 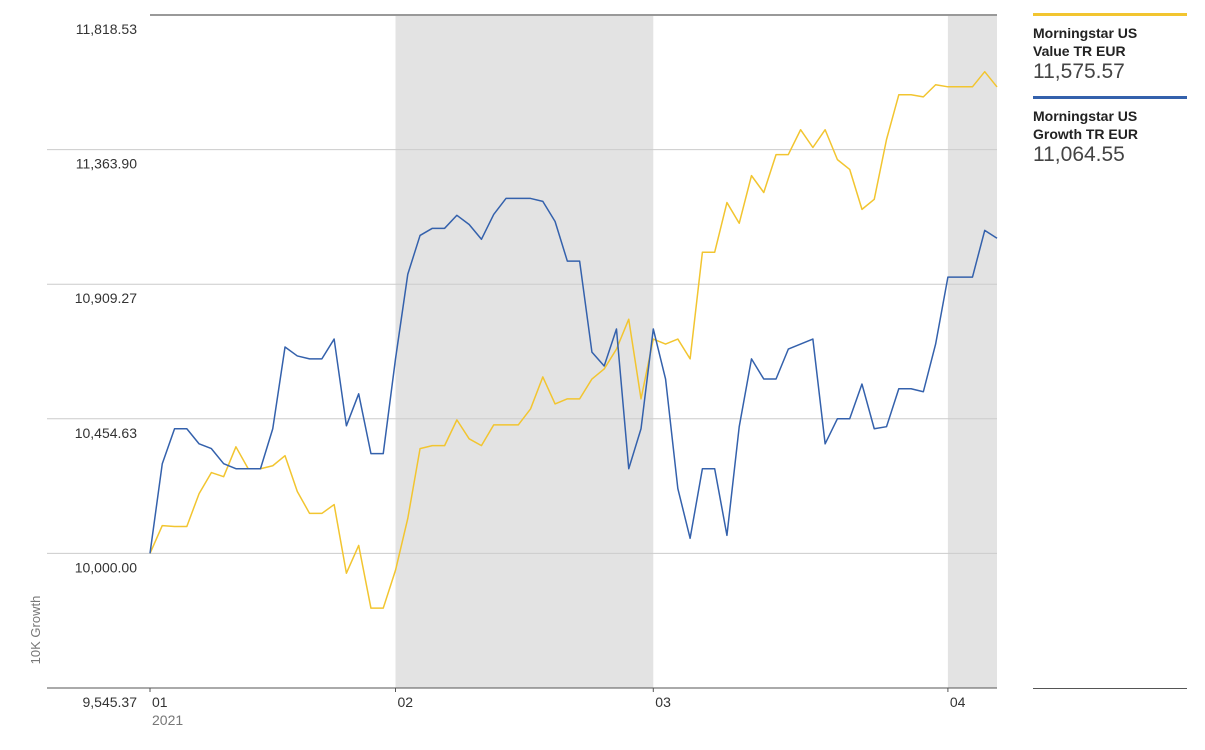 I want to click on x-tick-label: 01, so click(x=160, y=702).